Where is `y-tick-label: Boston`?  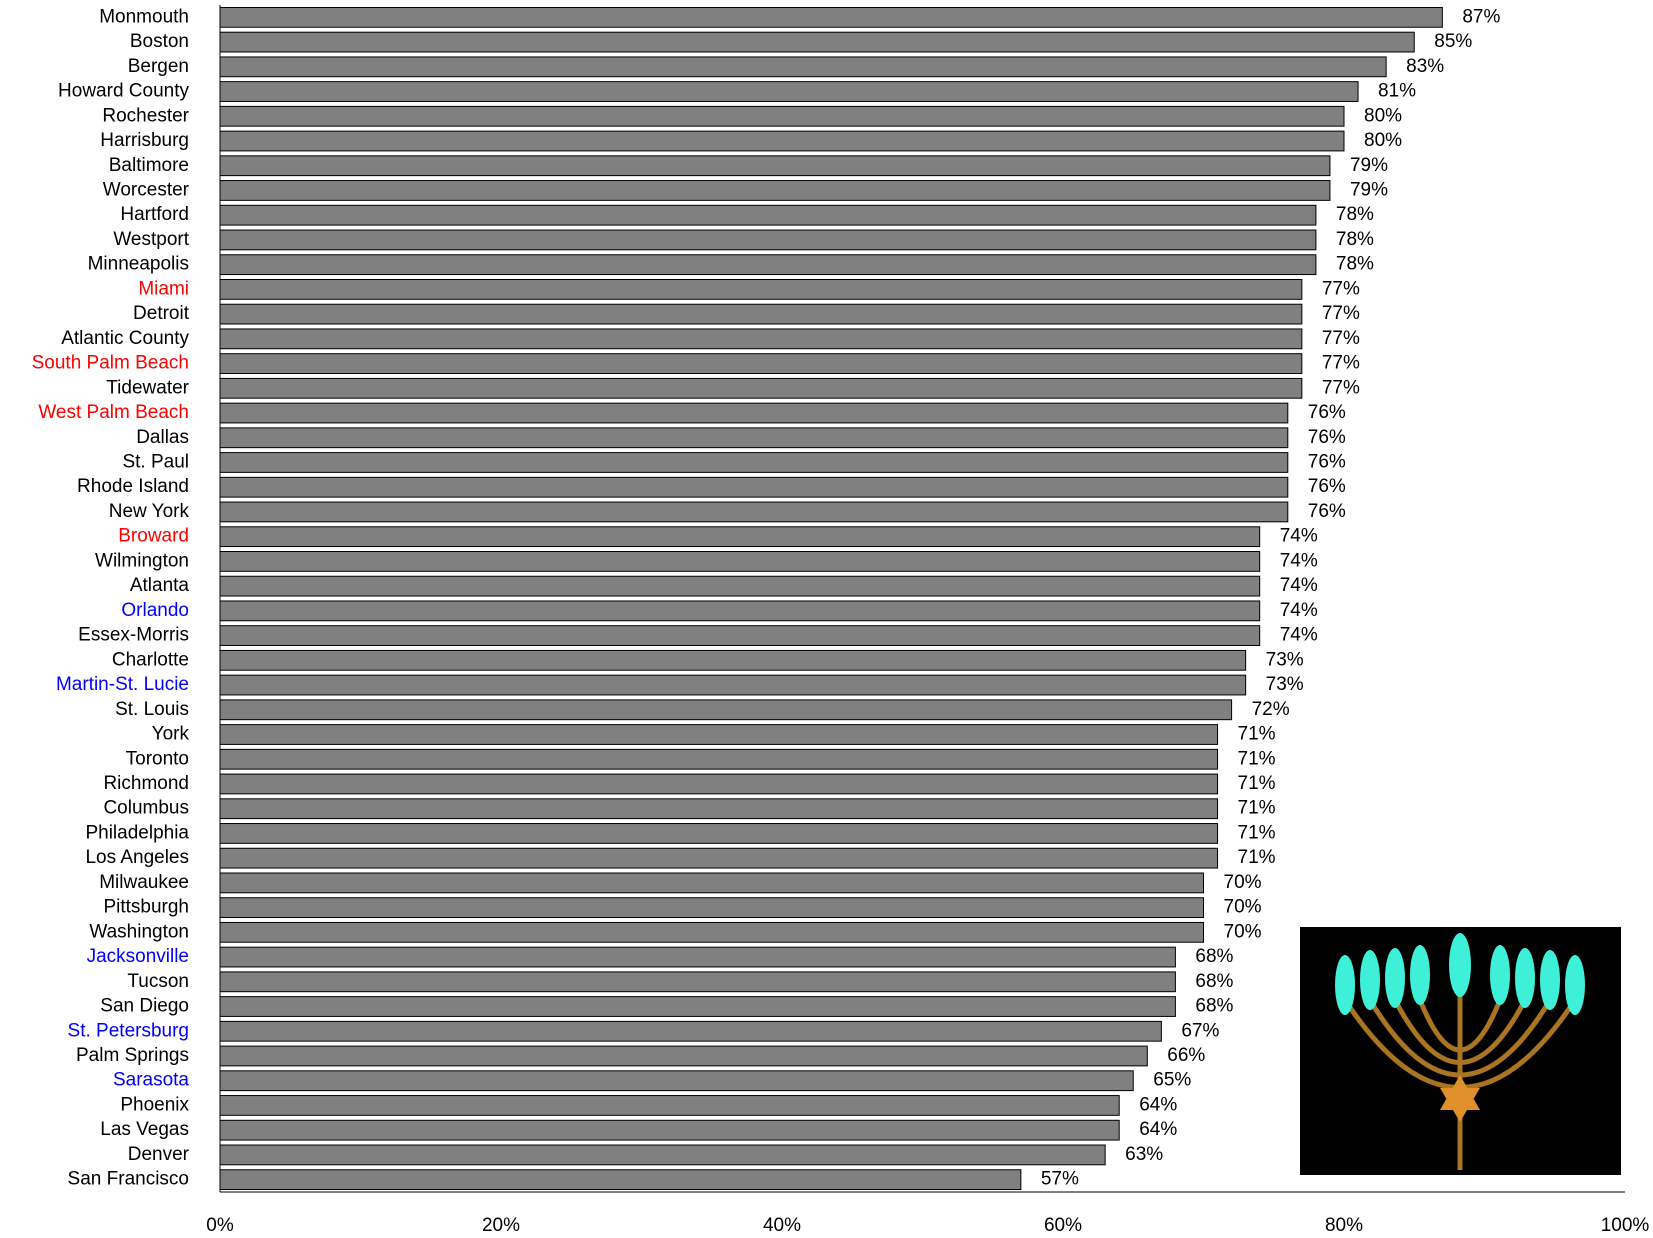 y-tick-label: Boston is located at coordinates (159, 41).